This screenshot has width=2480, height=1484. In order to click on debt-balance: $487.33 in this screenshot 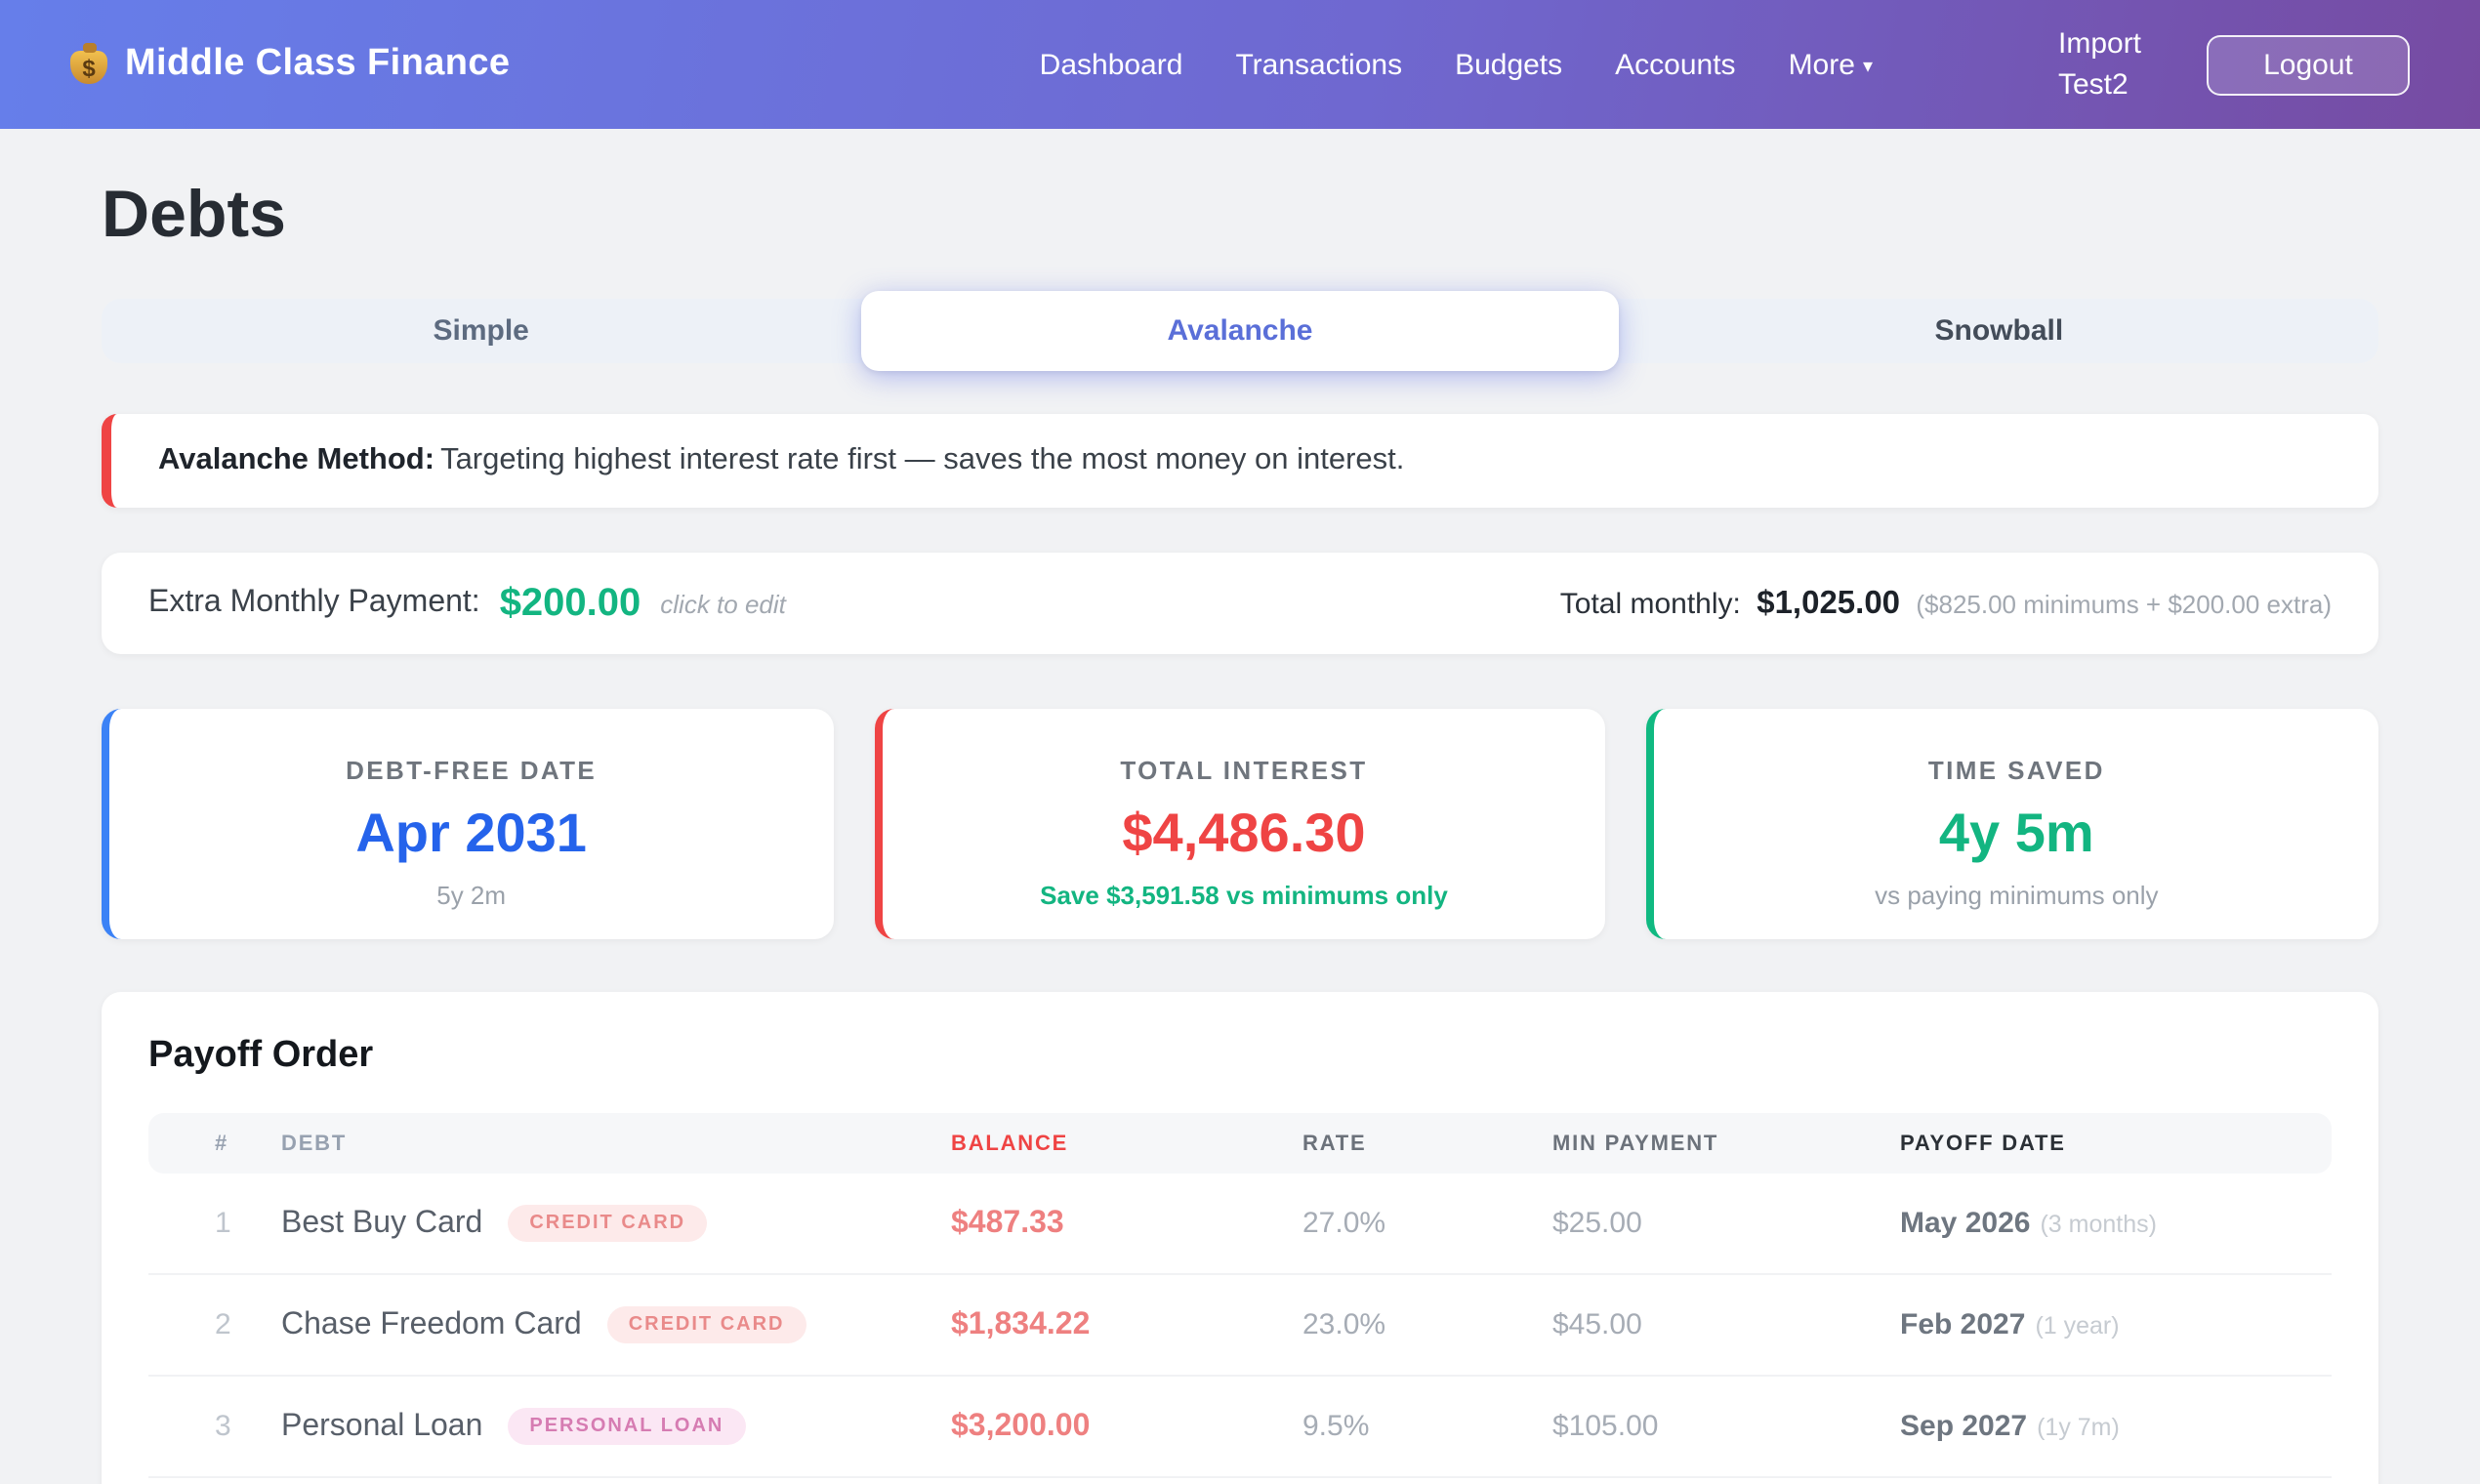, I will do `click(1007, 1223)`.